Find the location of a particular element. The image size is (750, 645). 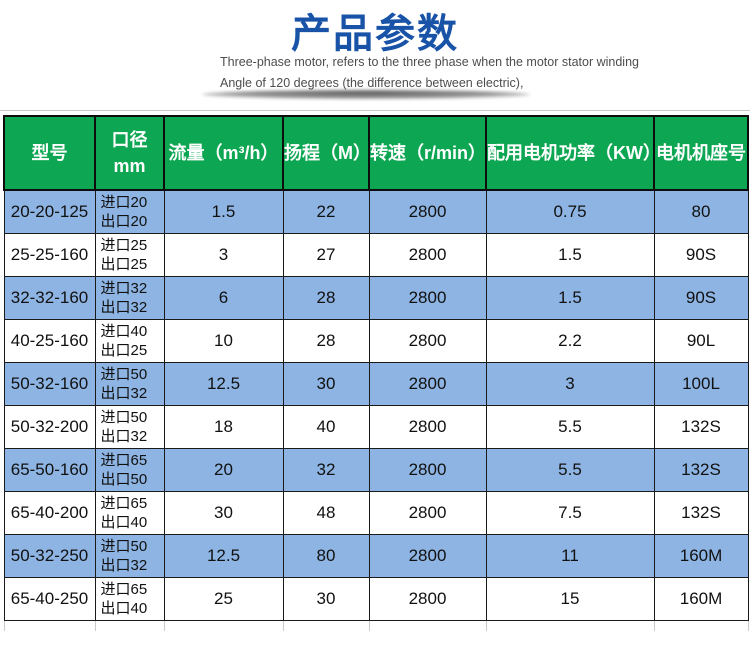

column-header: 型号 is located at coordinates (49, 153).